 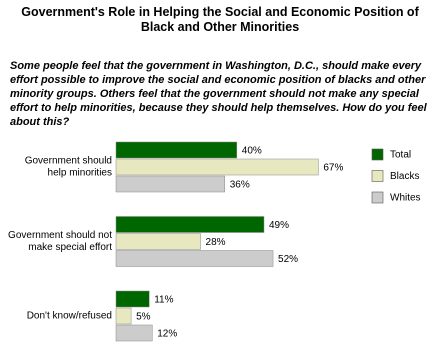 What do you see at coordinates (68, 161) in the screenshot?
I see `category-label: Government should` at bounding box center [68, 161].